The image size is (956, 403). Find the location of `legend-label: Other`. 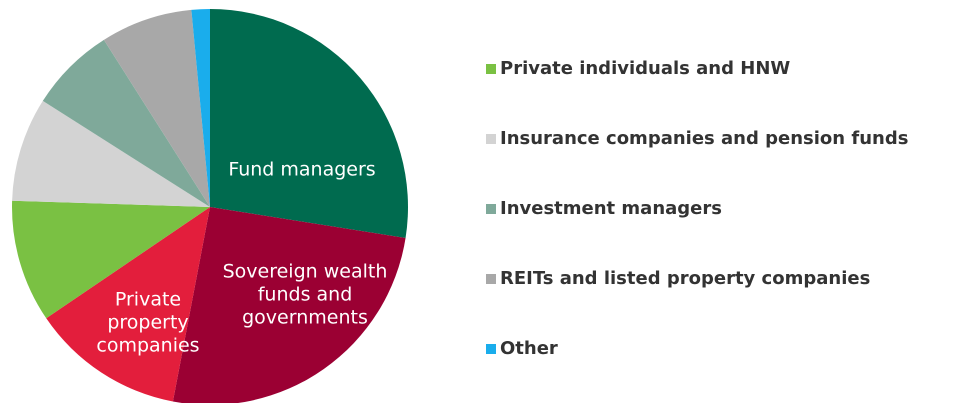

legend-label: Other is located at coordinates (529, 348).